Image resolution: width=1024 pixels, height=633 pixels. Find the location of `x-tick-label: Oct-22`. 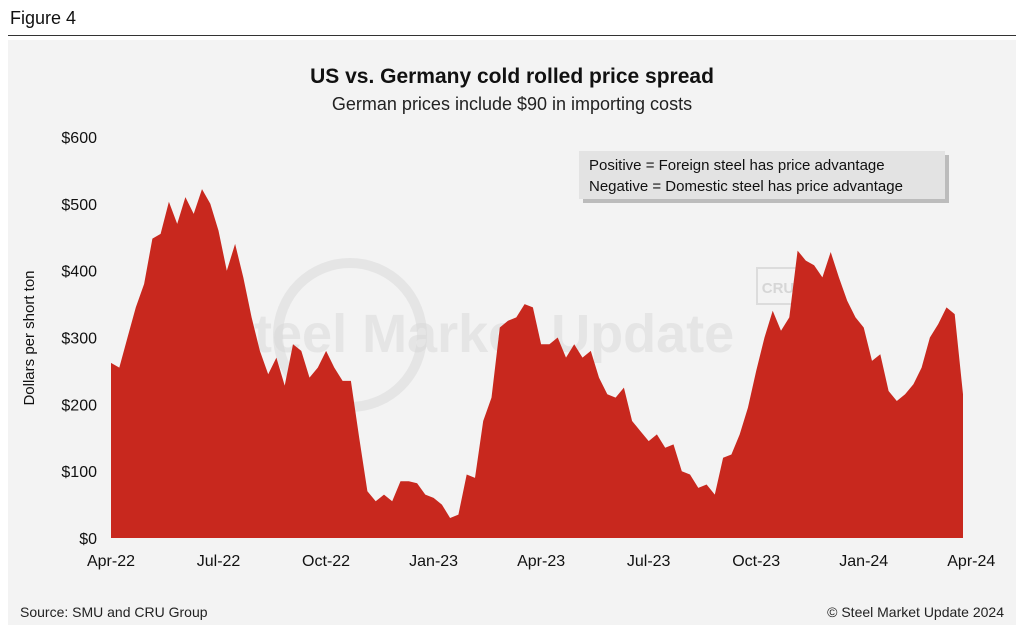

x-tick-label: Oct-22 is located at coordinates (326, 561).